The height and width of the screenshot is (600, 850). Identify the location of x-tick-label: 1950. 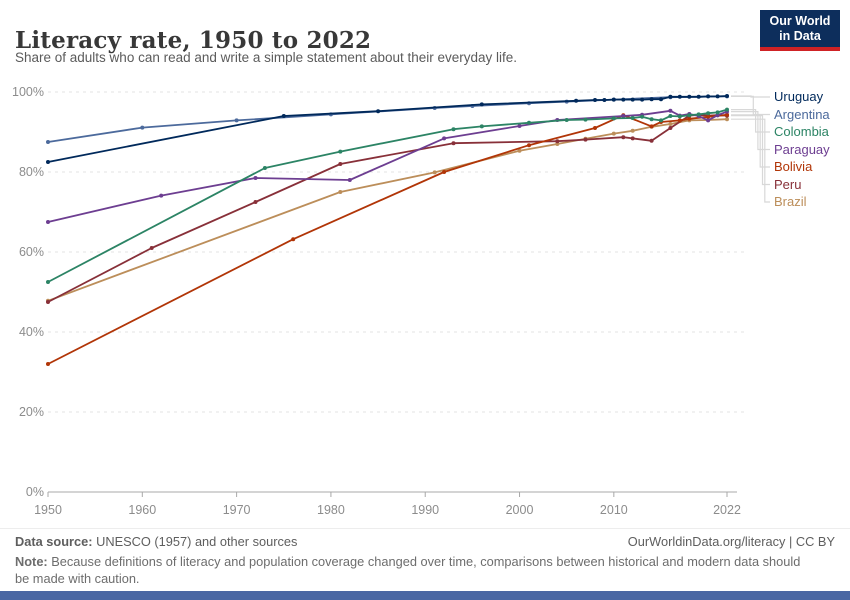
(48, 510).